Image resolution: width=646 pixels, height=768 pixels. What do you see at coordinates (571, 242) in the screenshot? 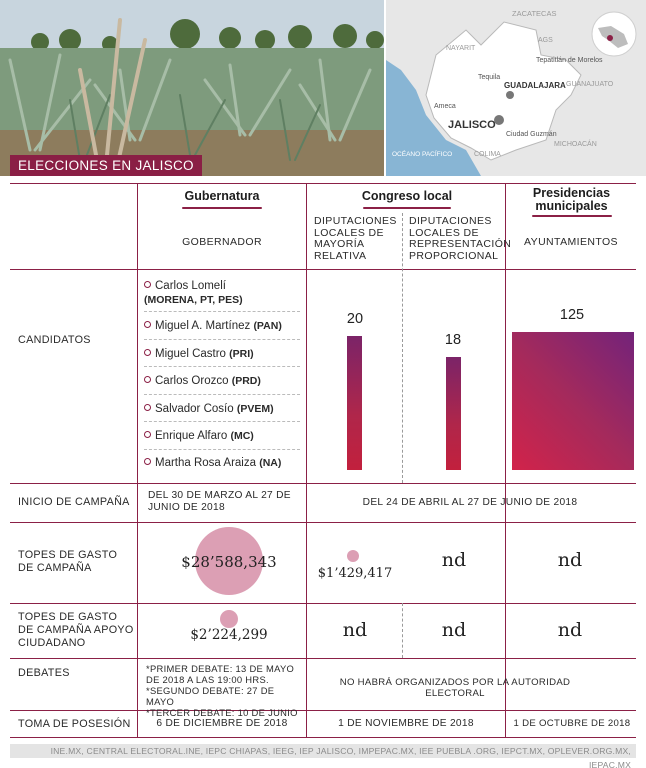
I see `subheader-ayuntamientos: AYUNTAMIENTOS` at bounding box center [571, 242].